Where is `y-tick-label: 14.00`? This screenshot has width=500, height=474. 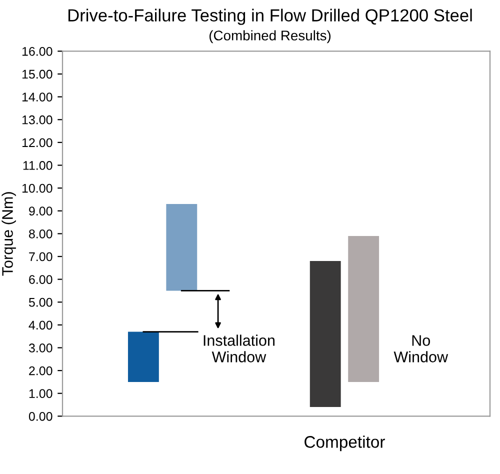
y-tick-label: 14.00 is located at coordinates (37, 97).